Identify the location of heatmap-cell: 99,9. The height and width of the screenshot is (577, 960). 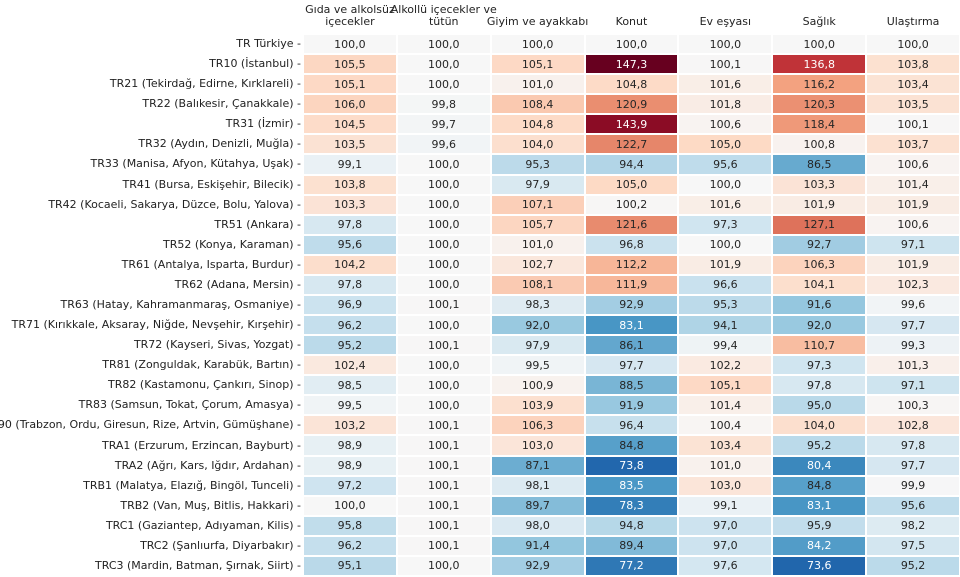
(913, 485).